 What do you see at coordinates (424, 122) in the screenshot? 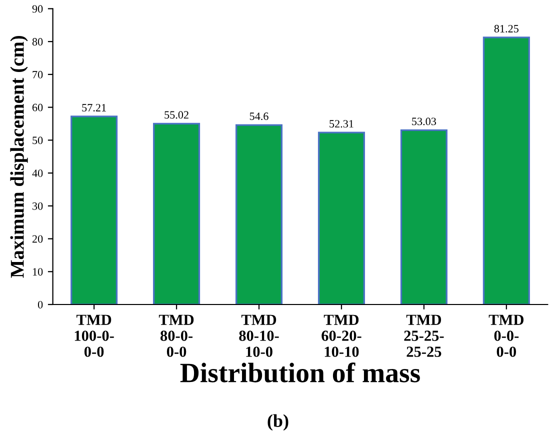
I see `data-label: 53.03` at bounding box center [424, 122].